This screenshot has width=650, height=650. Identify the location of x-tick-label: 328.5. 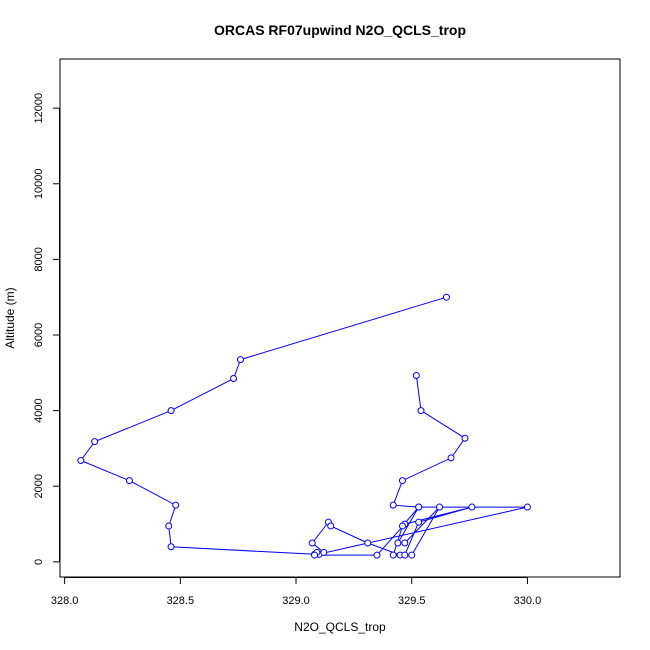
(181, 601).